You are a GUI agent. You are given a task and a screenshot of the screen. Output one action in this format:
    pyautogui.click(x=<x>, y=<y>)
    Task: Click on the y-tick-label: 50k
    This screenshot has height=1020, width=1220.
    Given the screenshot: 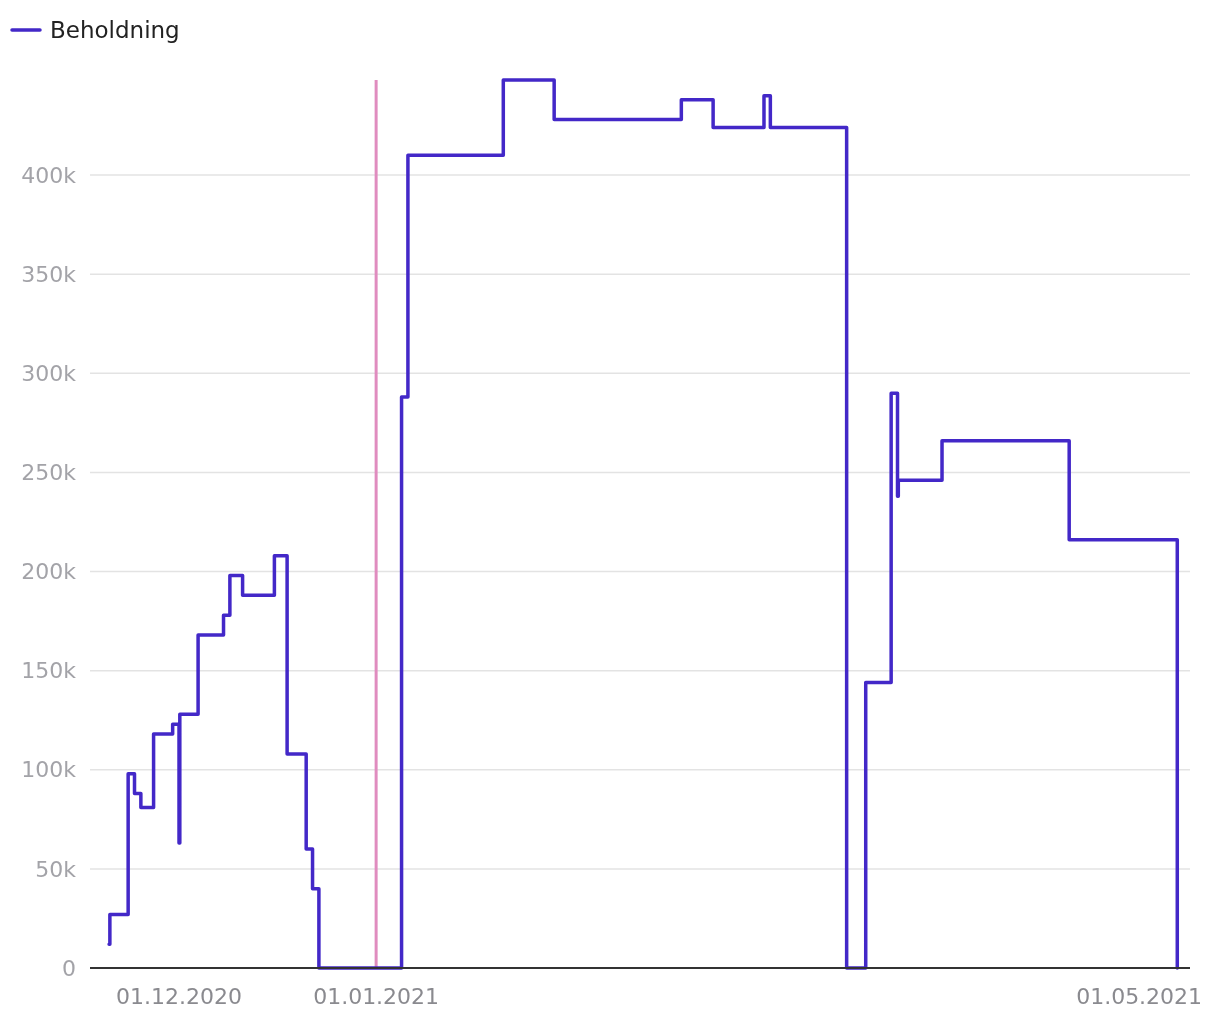 What is the action you would take?
    pyautogui.click(x=56, y=869)
    